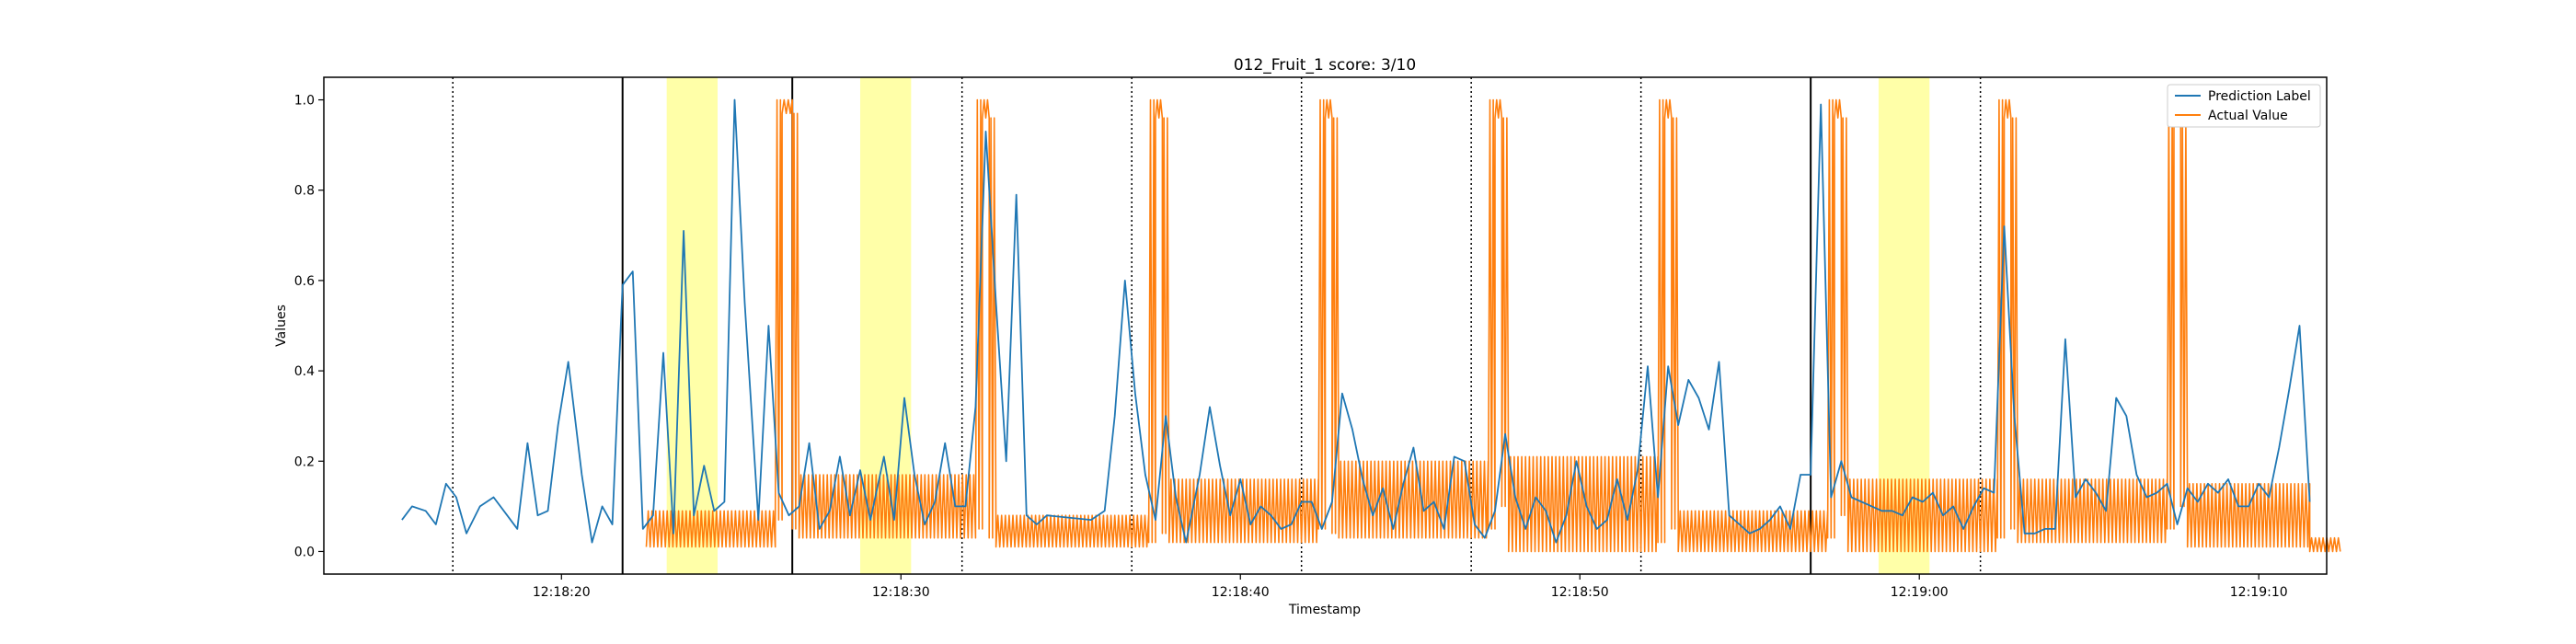 The image size is (2576, 644). I want to click on legend-label-actual: Actual Value, so click(2248, 116).